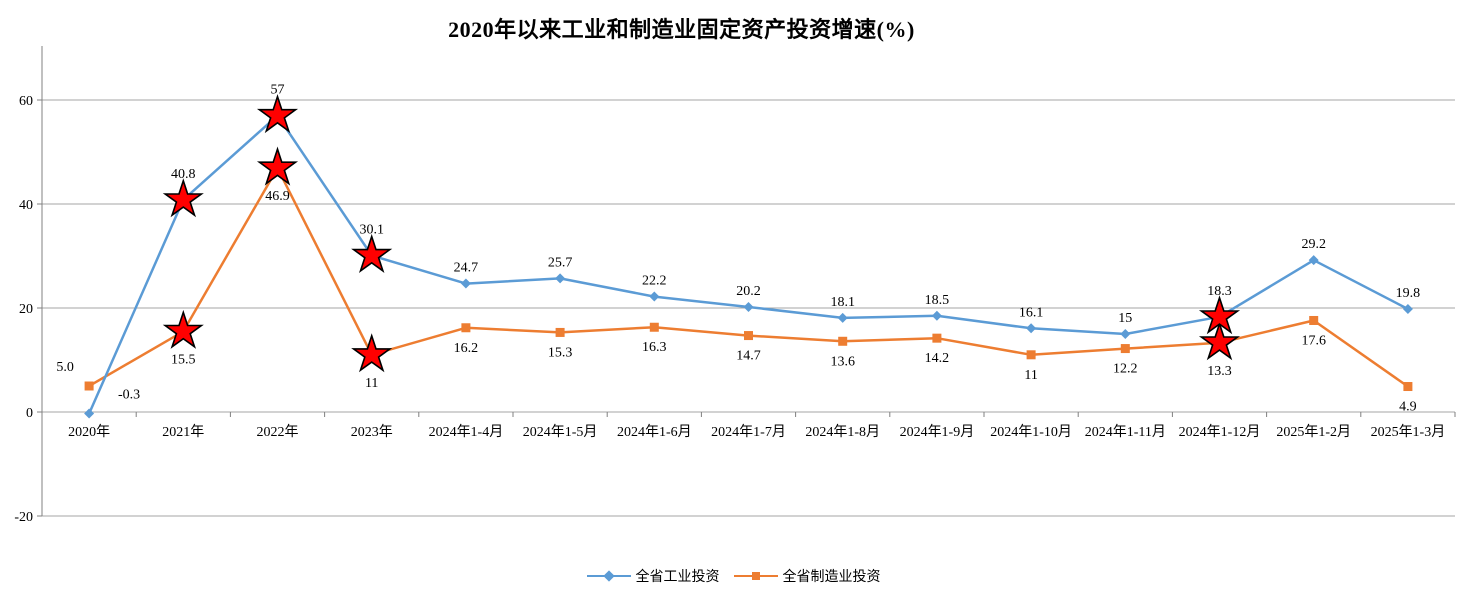 The height and width of the screenshot is (599, 1467). I want to click on data-label: 4.9, so click(1408, 407).